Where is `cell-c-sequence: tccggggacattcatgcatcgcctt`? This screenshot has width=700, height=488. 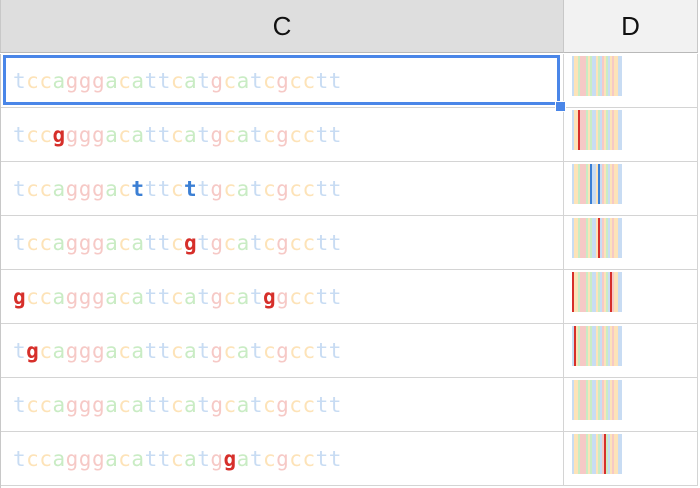
cell-c-sequence: tccggggacattcatgcatcgcctt is located at coordinates (282, 135).